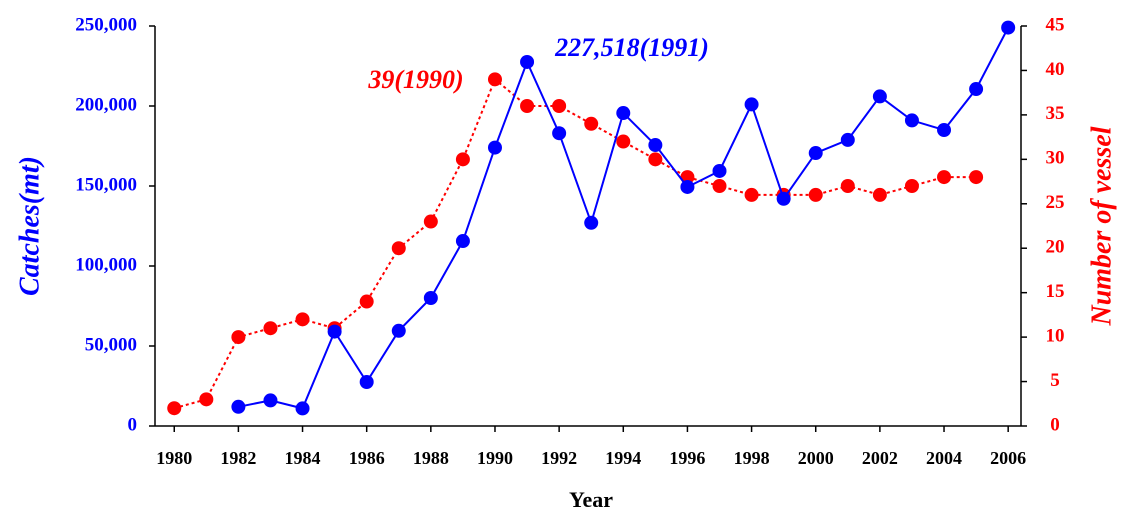 This screenshot has width=1124, height=516. What do you see at coordinates (133, 424) in the screenshot?
I see `y-tick-label: 0` at bounding box center [133, 424].